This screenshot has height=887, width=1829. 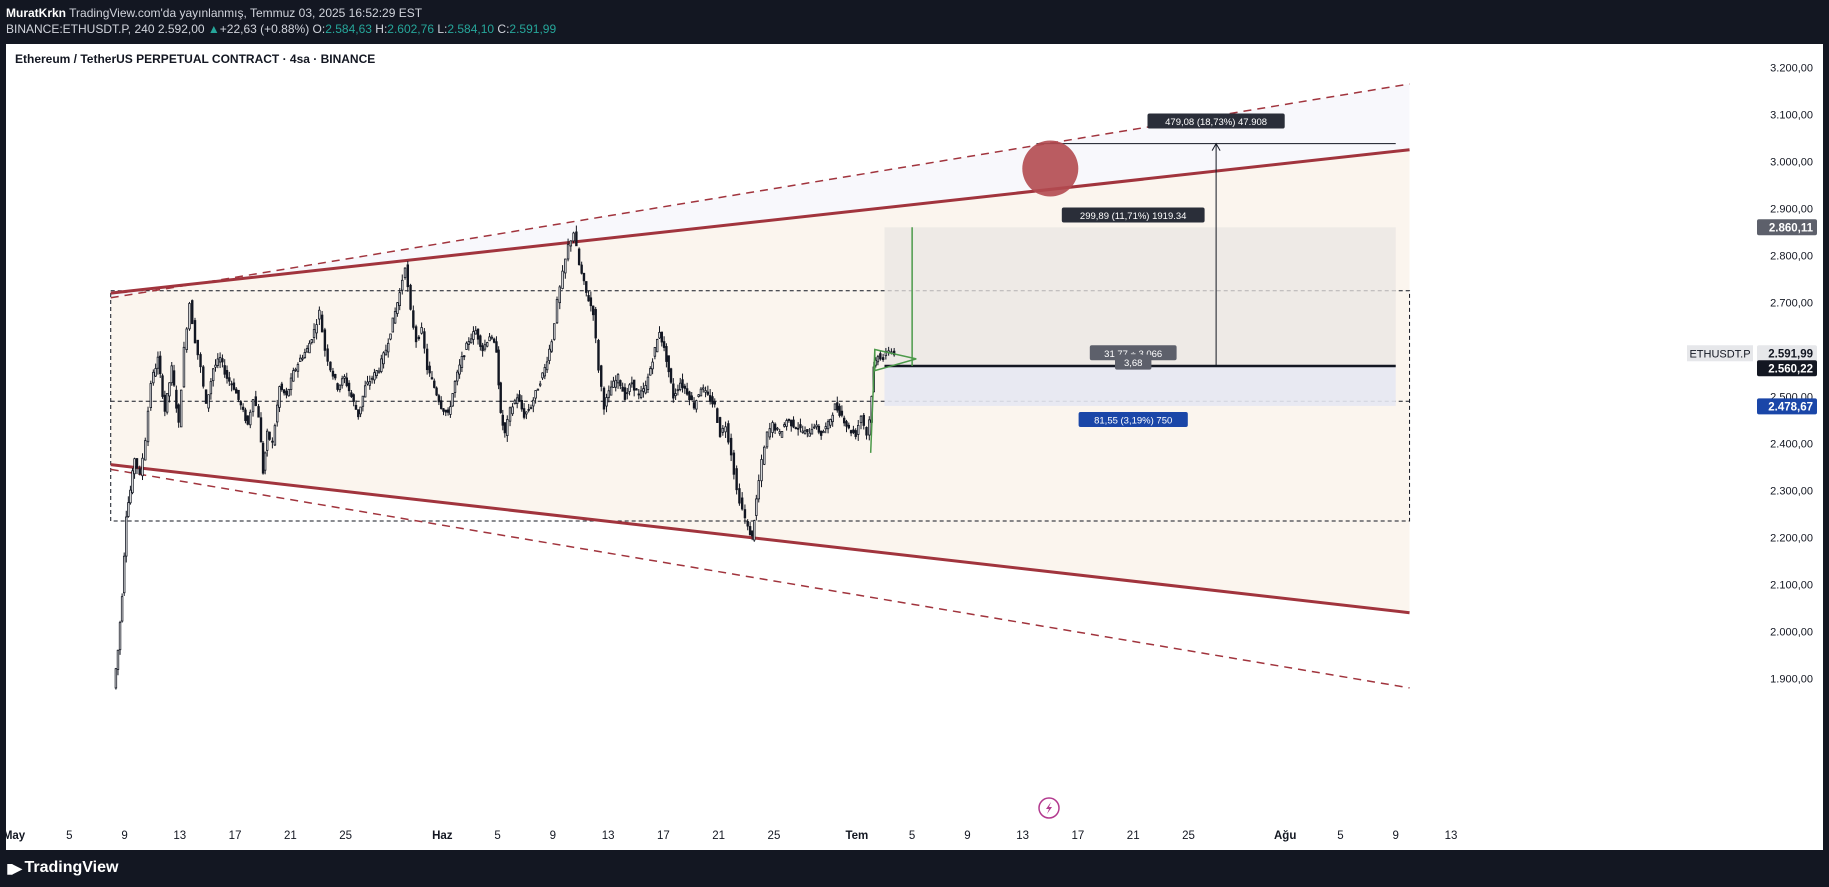 What do you see at coordinates (1791, 586) in the screenshot?
I see `y-tick-label: 2.100,00` at bounding box center [1791, 586].